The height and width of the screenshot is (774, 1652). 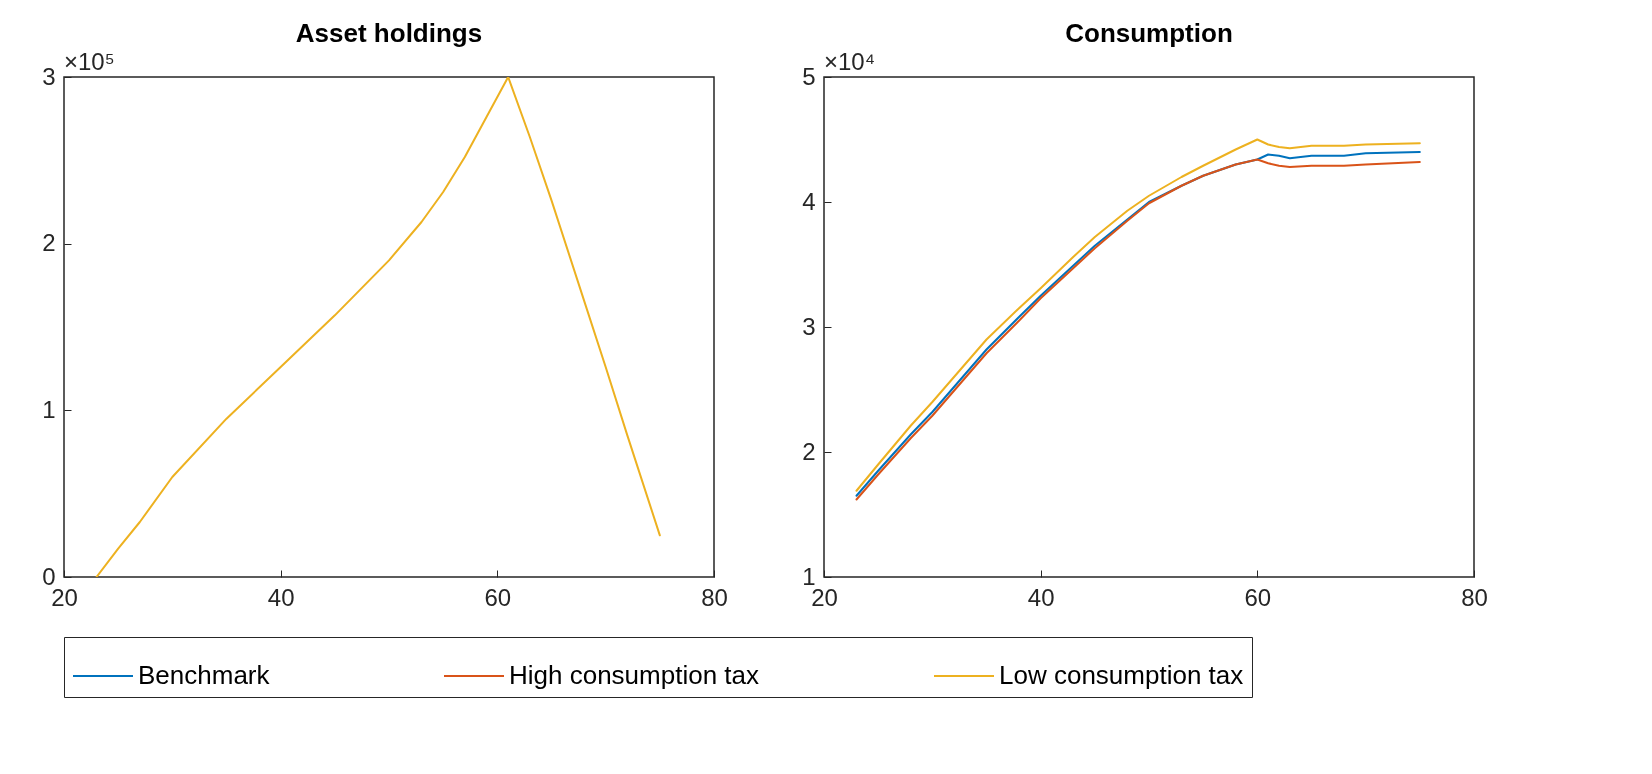 What do you see at coordinates (809, 76) in the screenshot?
I see `y-tick-label: 5` at bounding box center [809, 76].